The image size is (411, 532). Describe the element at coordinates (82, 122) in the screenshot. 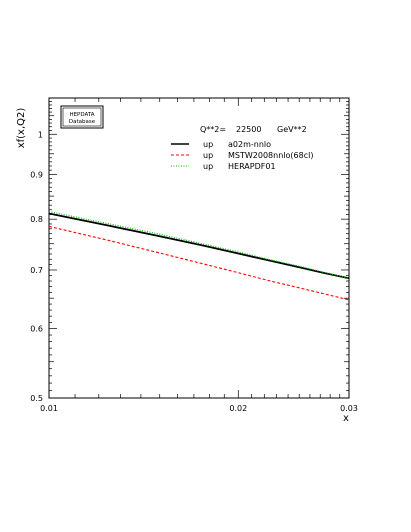

I see `logo-line-2: Database` at that location.